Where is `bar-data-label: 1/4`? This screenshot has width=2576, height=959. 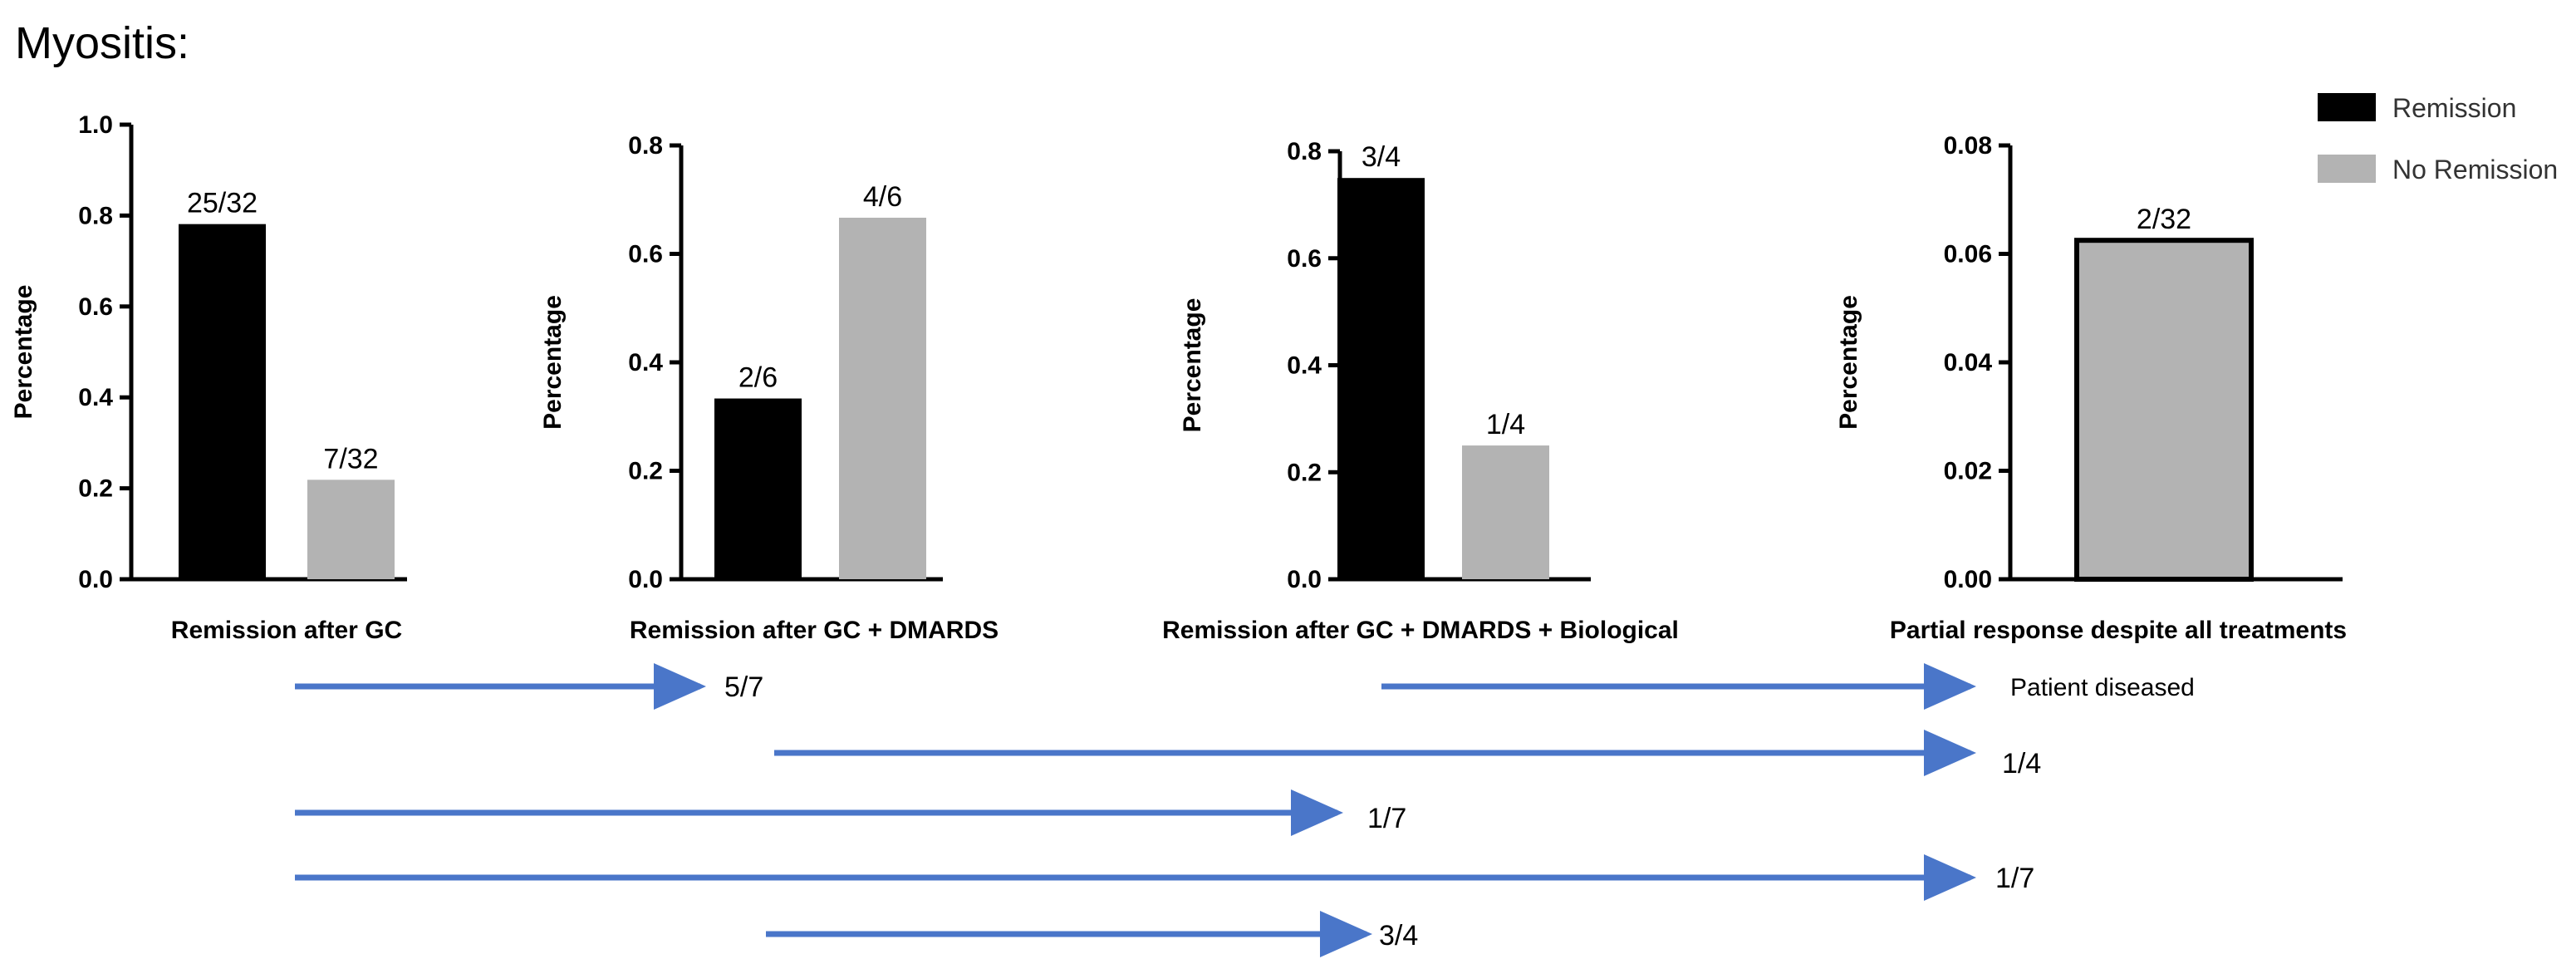
bar-data-label: 1/4 is located at coordinates (1505, 424).